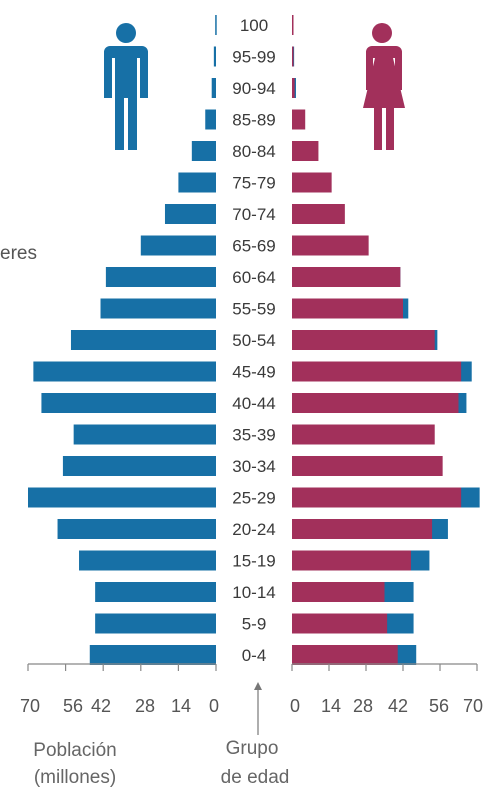 This screenshot has width=496, height=799. Describe the element at coordinates (439, 706) in the screenshot. I see `x-tick-right-label: 56` at that location.